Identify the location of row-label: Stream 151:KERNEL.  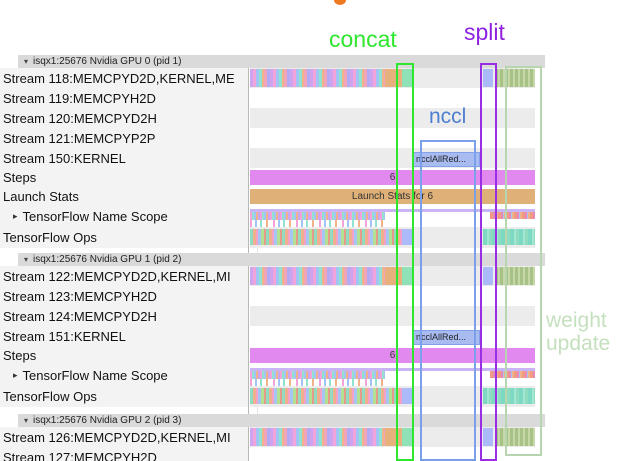
(124, 336).